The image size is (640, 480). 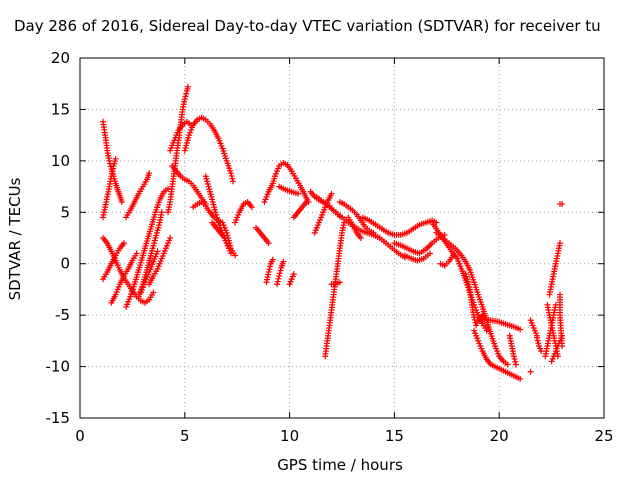 I want to click on y-tick-label: 5, so click(x=65, y=212).